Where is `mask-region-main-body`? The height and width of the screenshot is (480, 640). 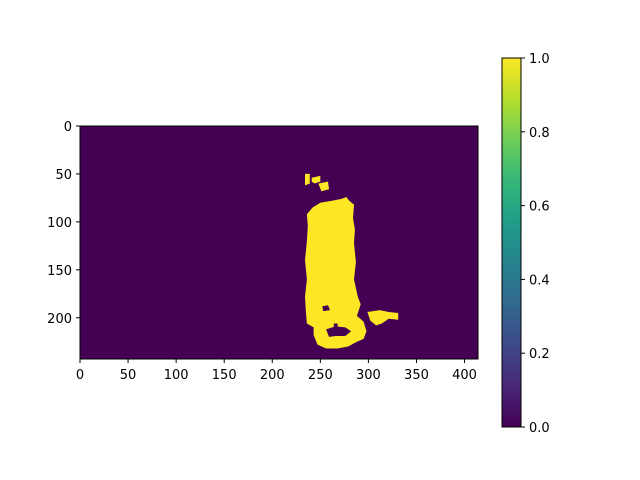 mask-region-main-body is located at coordinates (336, 273).